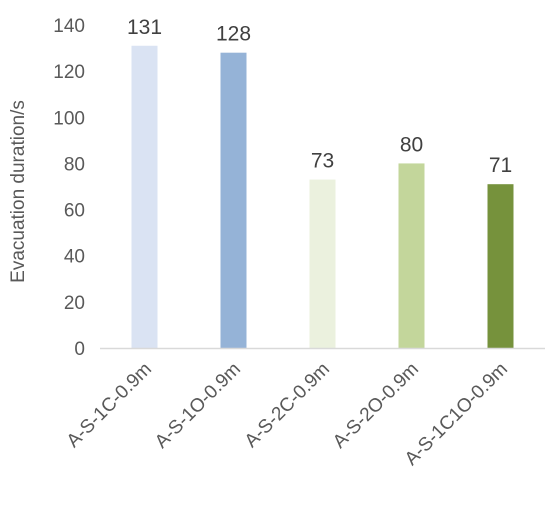  Describe the element at coordinates (18, 191) in the screenshot. I see `y-axis-title: Evacuation duration/s` at that location.